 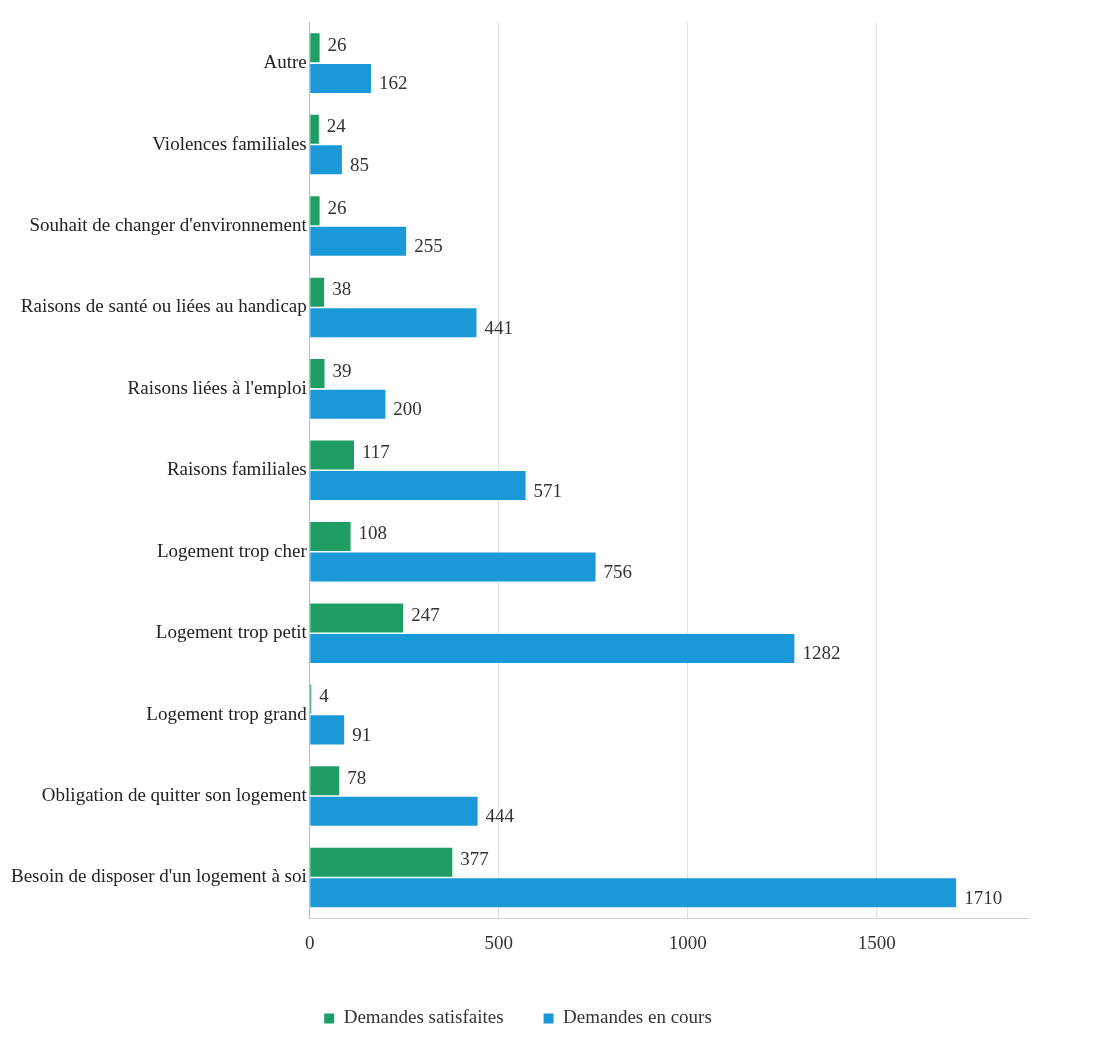 I want to click on legend-label: Demandes en cours, so click(x=637, y=1017).